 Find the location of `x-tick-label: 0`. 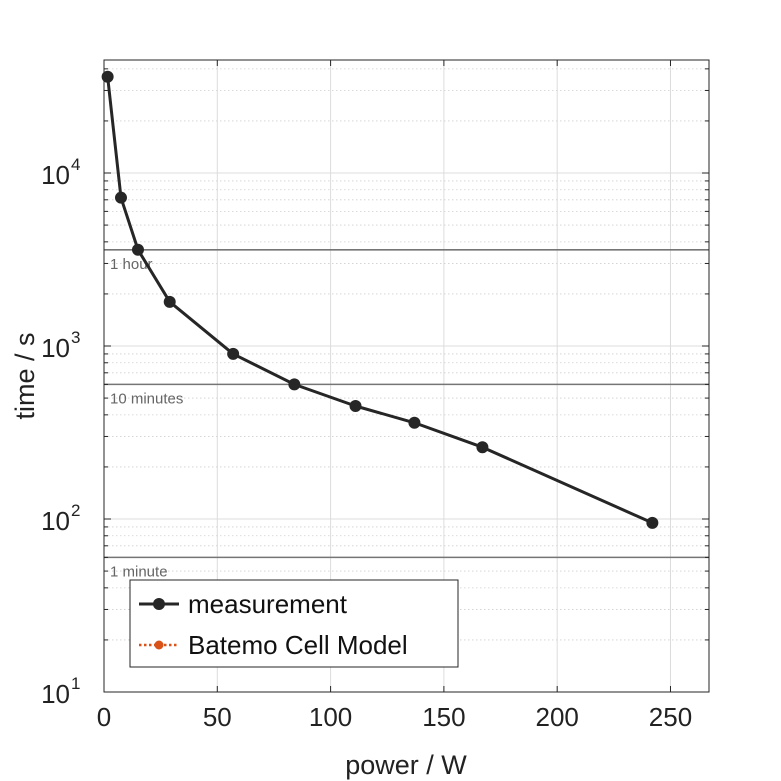

x-tick-label: 0 is located at coordinates (104, 717).